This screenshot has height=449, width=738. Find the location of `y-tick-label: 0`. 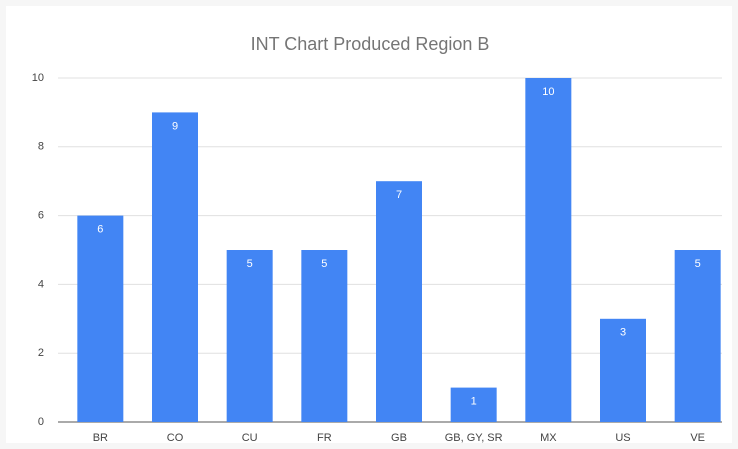

y-tick-label: 0 is located at coordinates (41, 422).